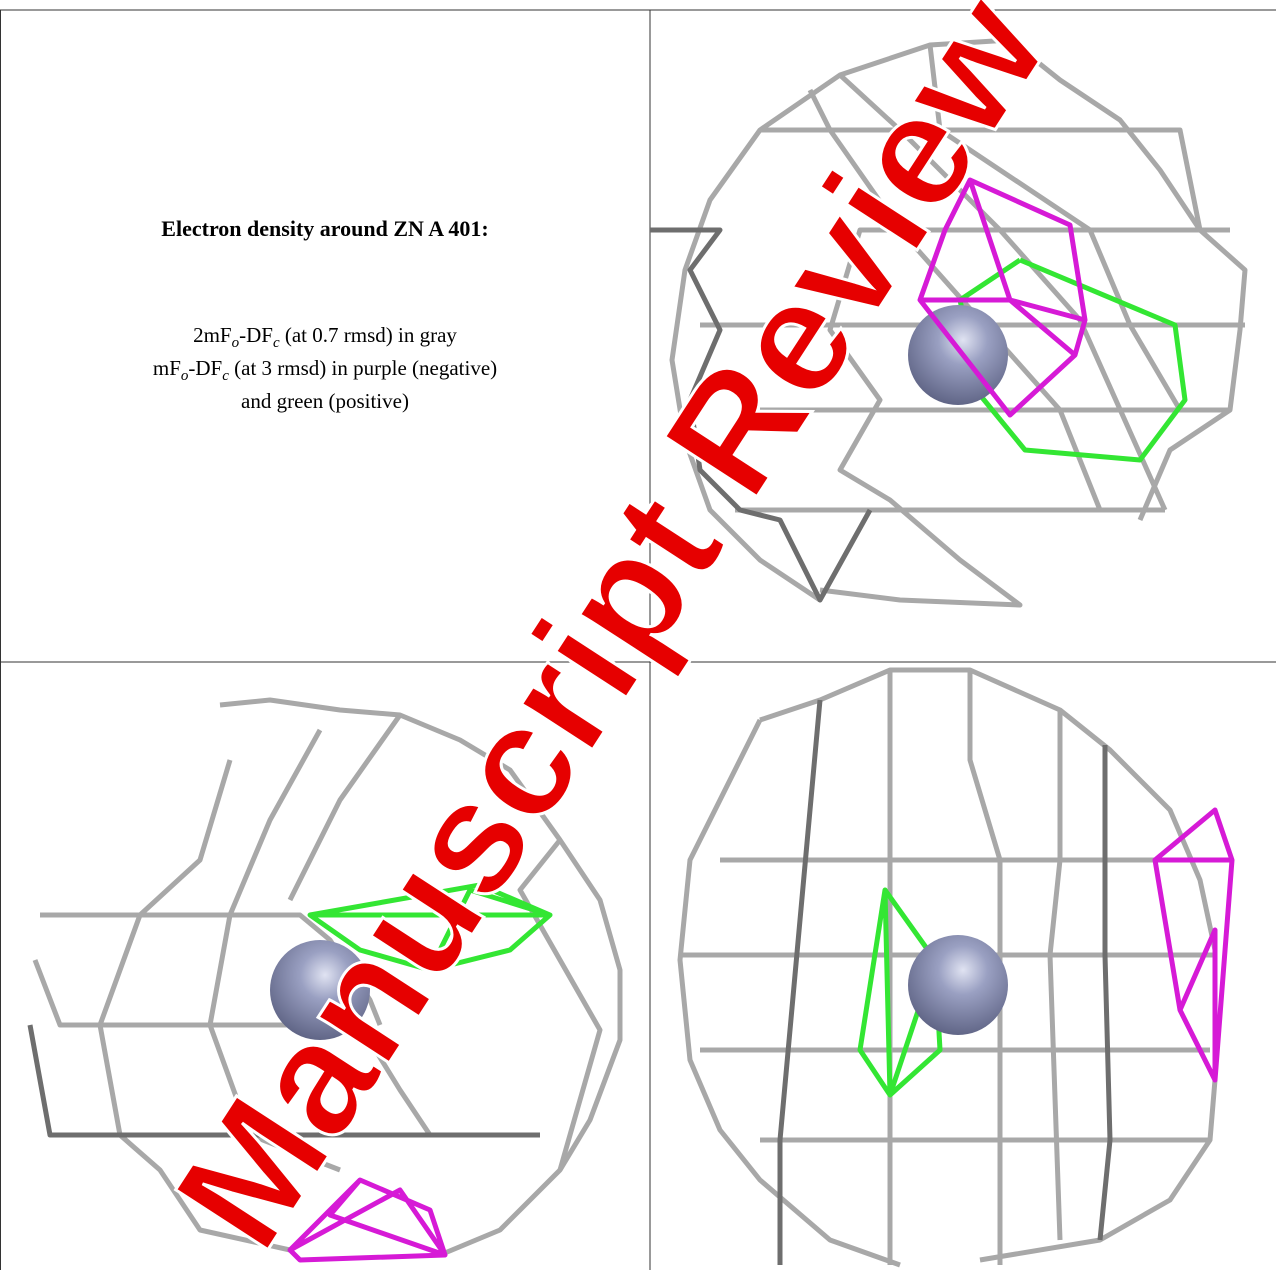 The image size is (1276, 1270). I want to click on caption-text-run: mF, so click(167, 368).